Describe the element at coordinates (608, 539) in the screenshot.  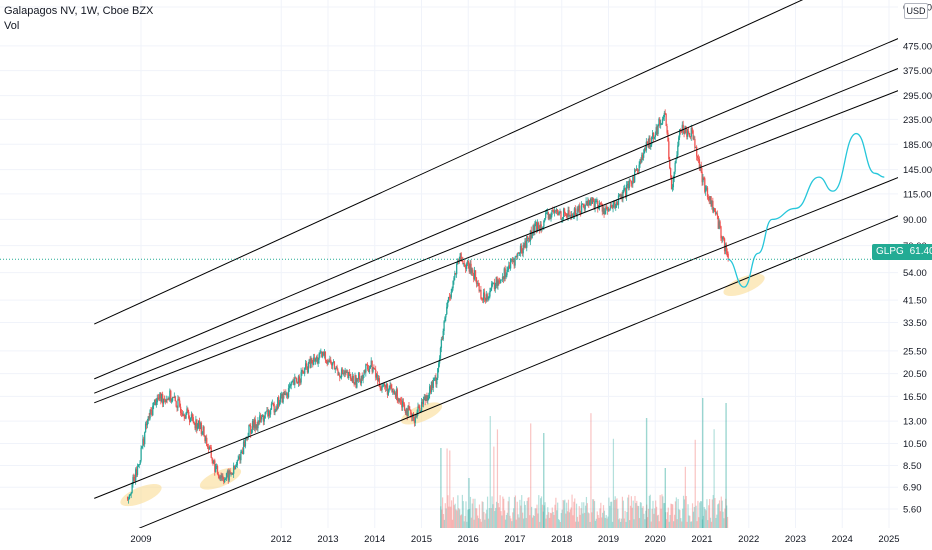
I see `time-tick-label: 2019` at that location.